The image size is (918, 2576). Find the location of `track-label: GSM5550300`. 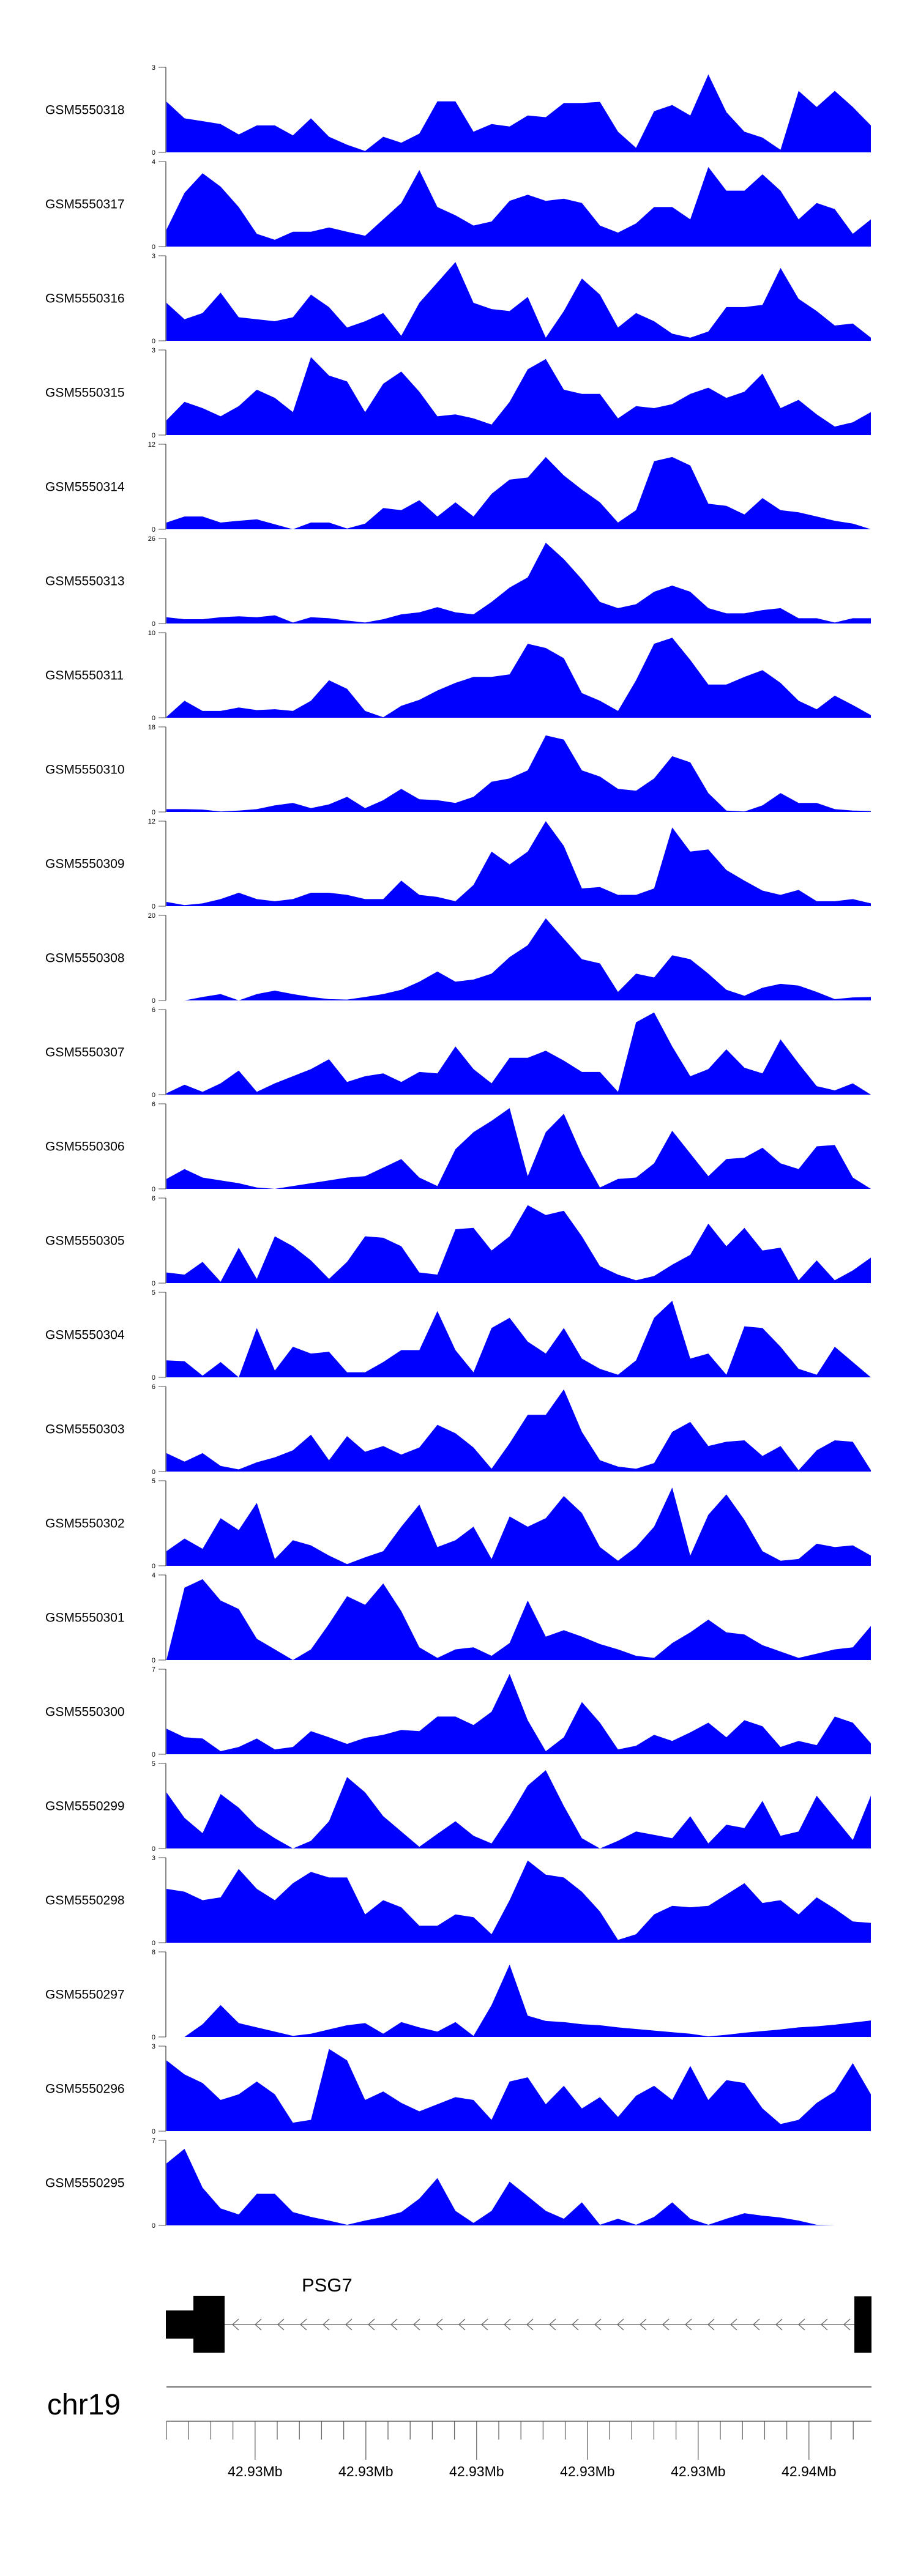

track-label: GSM5550300 is located at coordinates (85, 1712).